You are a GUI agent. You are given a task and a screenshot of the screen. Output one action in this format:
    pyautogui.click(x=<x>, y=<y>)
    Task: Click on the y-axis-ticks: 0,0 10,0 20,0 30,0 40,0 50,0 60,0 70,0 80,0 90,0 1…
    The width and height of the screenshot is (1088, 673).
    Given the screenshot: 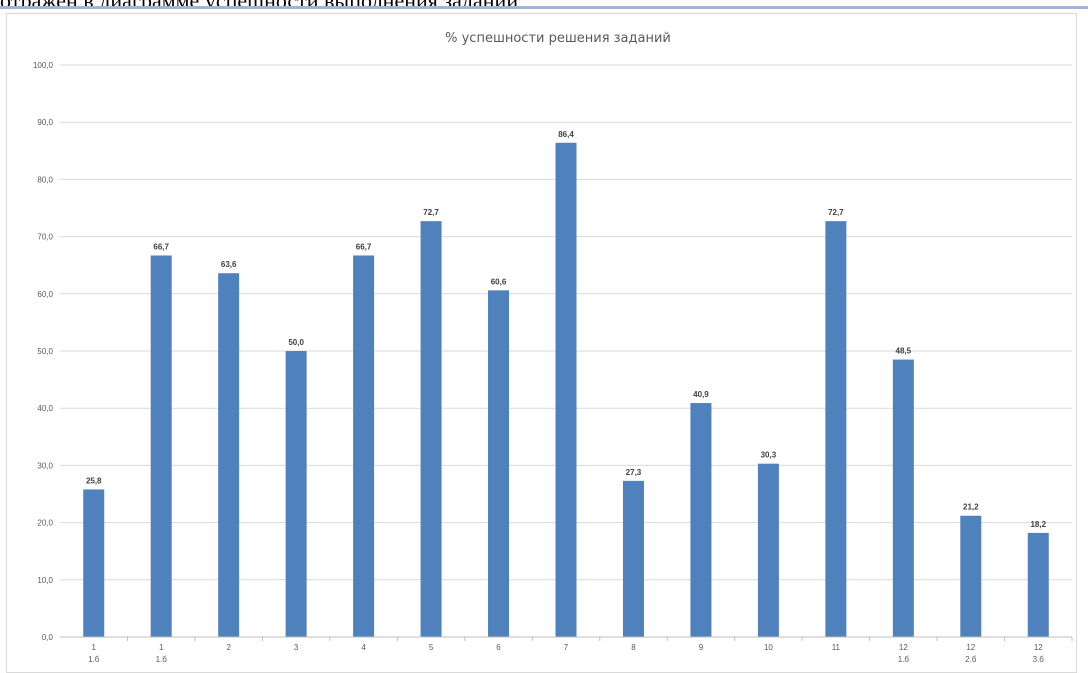 What is the action you would take?
    pyautogui.click(x=43, y=351)
    